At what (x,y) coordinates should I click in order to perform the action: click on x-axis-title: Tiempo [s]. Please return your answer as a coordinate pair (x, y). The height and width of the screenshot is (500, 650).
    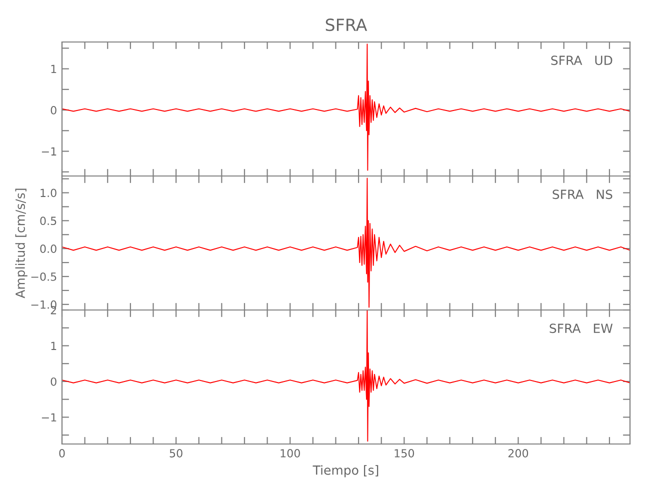
    Looking at the image, I should click on (345, 471).